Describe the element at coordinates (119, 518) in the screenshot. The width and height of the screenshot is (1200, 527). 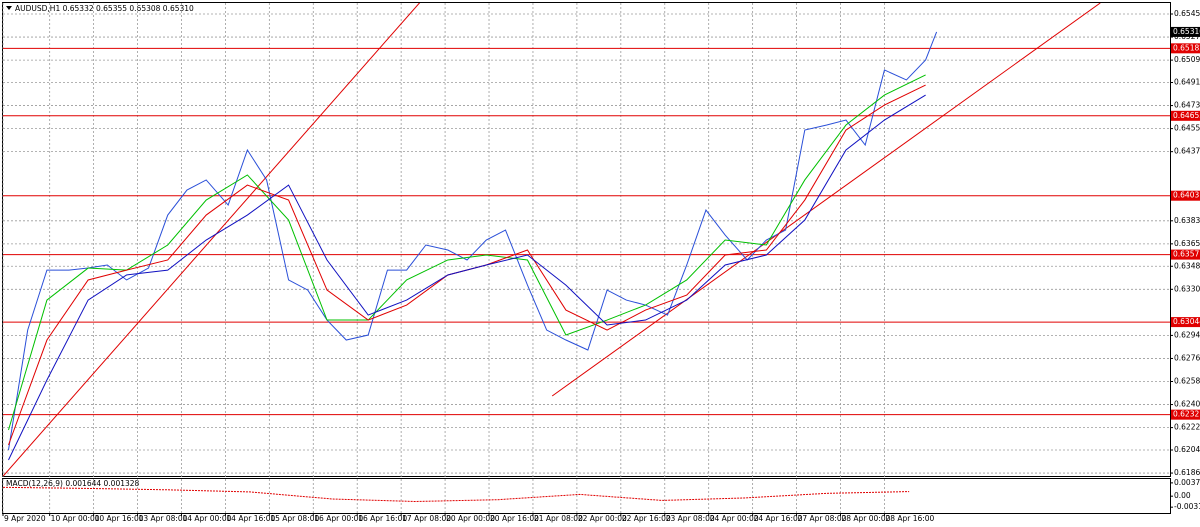
I see `x-tick-label: 10 Apr 16:00` at that location.